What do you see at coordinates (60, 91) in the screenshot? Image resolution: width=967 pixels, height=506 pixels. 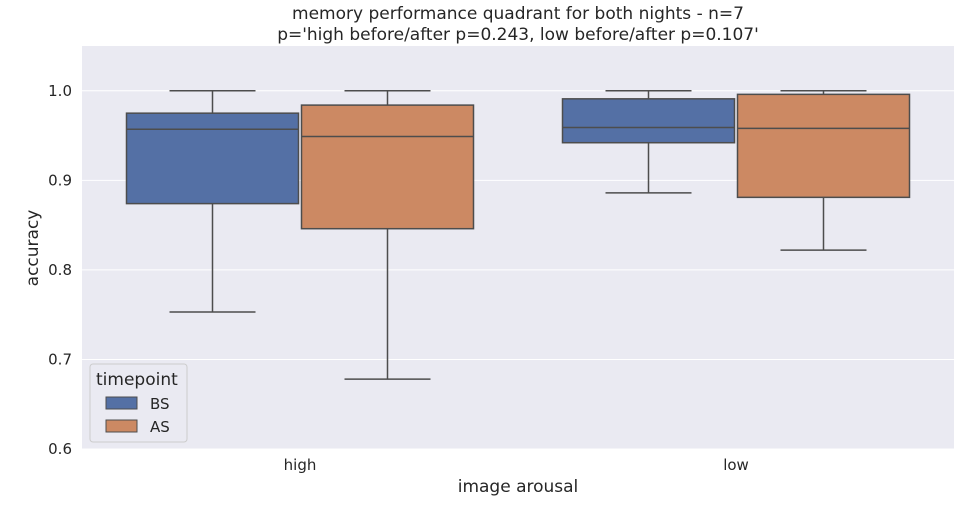 I see `y-tick-label: 1.0` at bounding box center [60, 91].